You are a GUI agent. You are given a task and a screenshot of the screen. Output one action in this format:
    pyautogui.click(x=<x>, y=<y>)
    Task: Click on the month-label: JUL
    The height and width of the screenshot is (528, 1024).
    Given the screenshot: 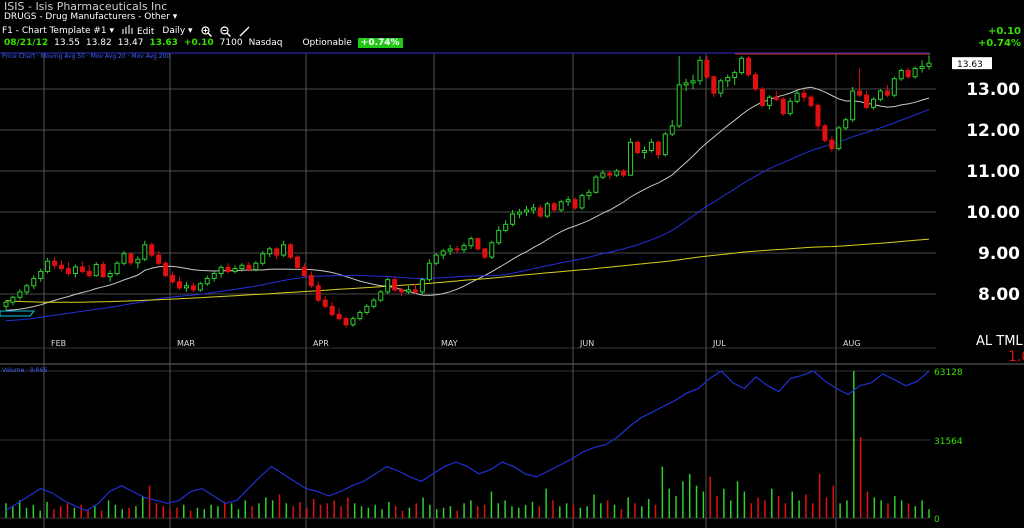 What is the action you would take?
    pyautogui.click(x=719, y=343)
    